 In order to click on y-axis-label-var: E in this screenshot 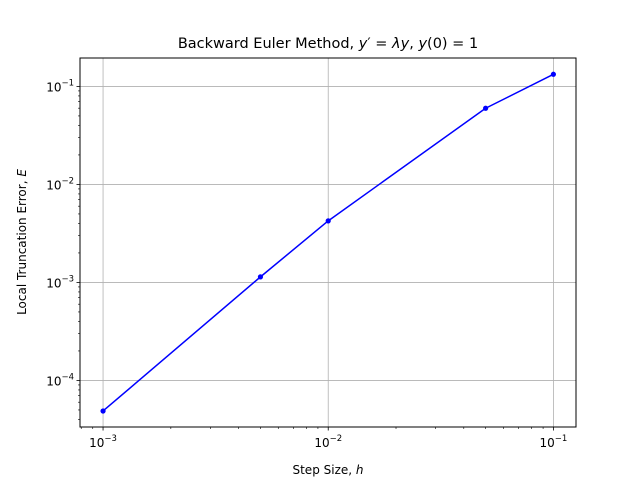, I will do `click(22, 173)`.